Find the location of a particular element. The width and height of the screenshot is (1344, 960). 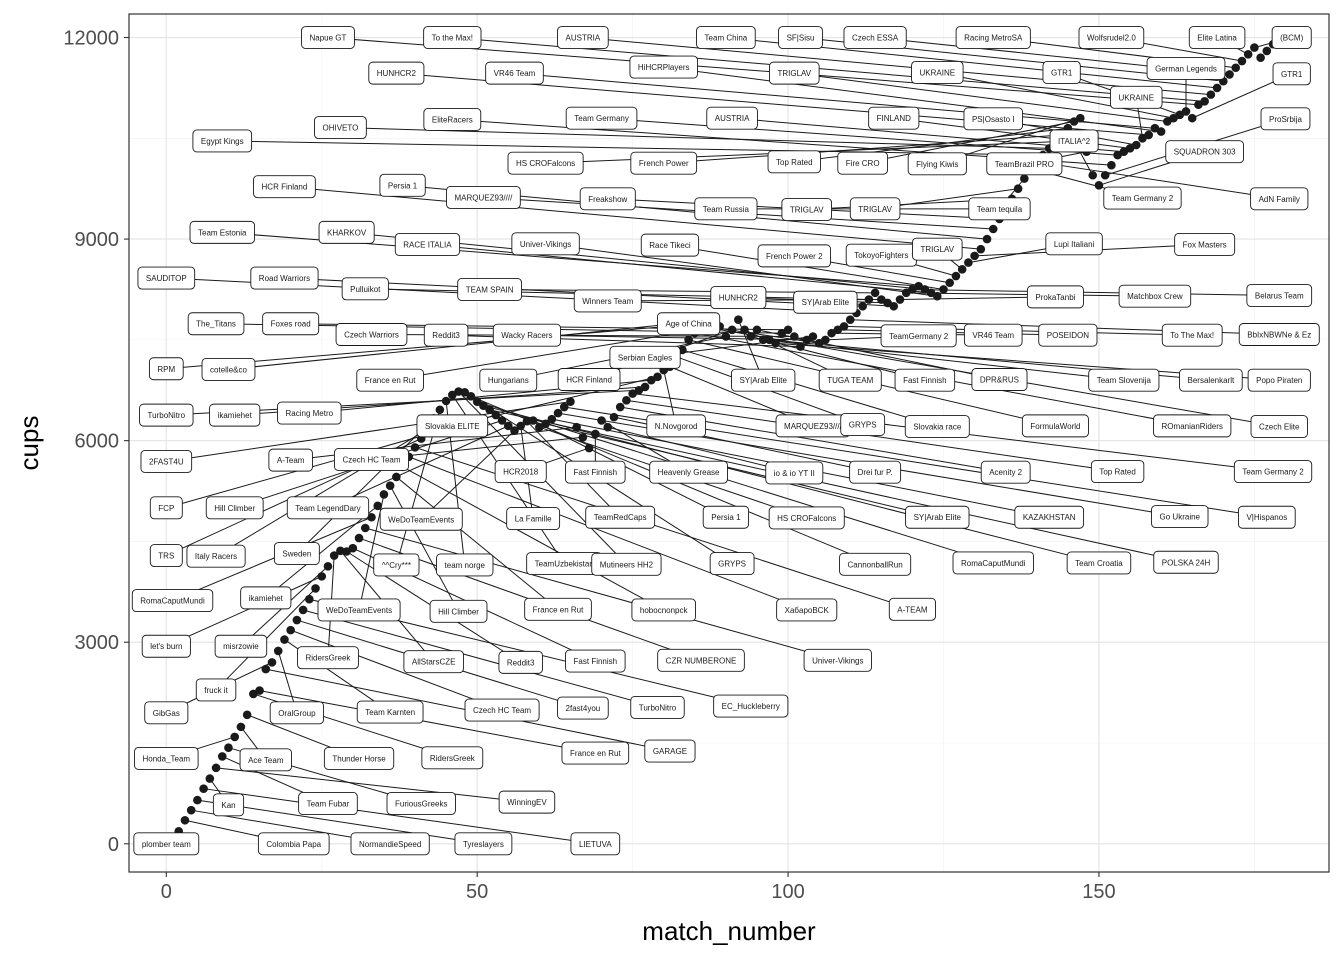

point-label: Fast Finnish is located at coordinates (925, 380).